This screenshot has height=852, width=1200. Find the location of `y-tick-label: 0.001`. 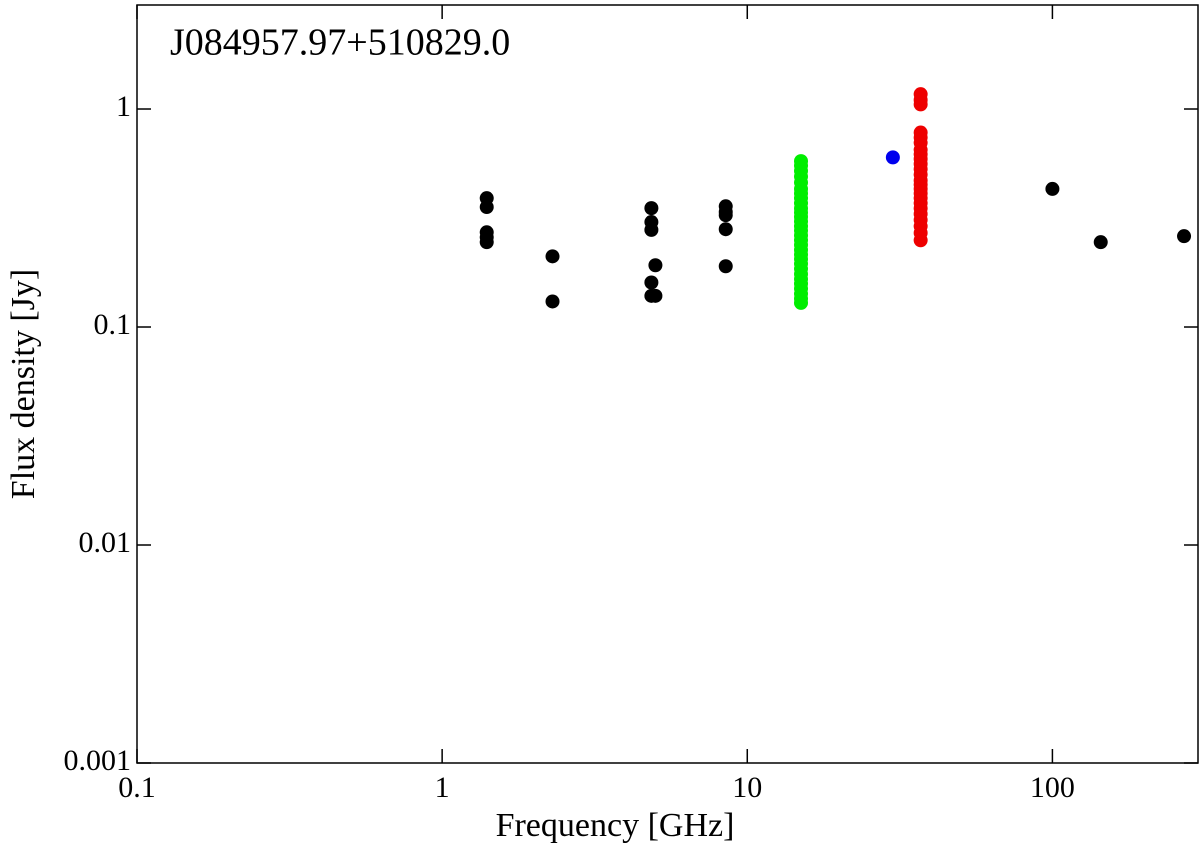

y-tick-label: 0.001 is located at coordinates (98, 760).